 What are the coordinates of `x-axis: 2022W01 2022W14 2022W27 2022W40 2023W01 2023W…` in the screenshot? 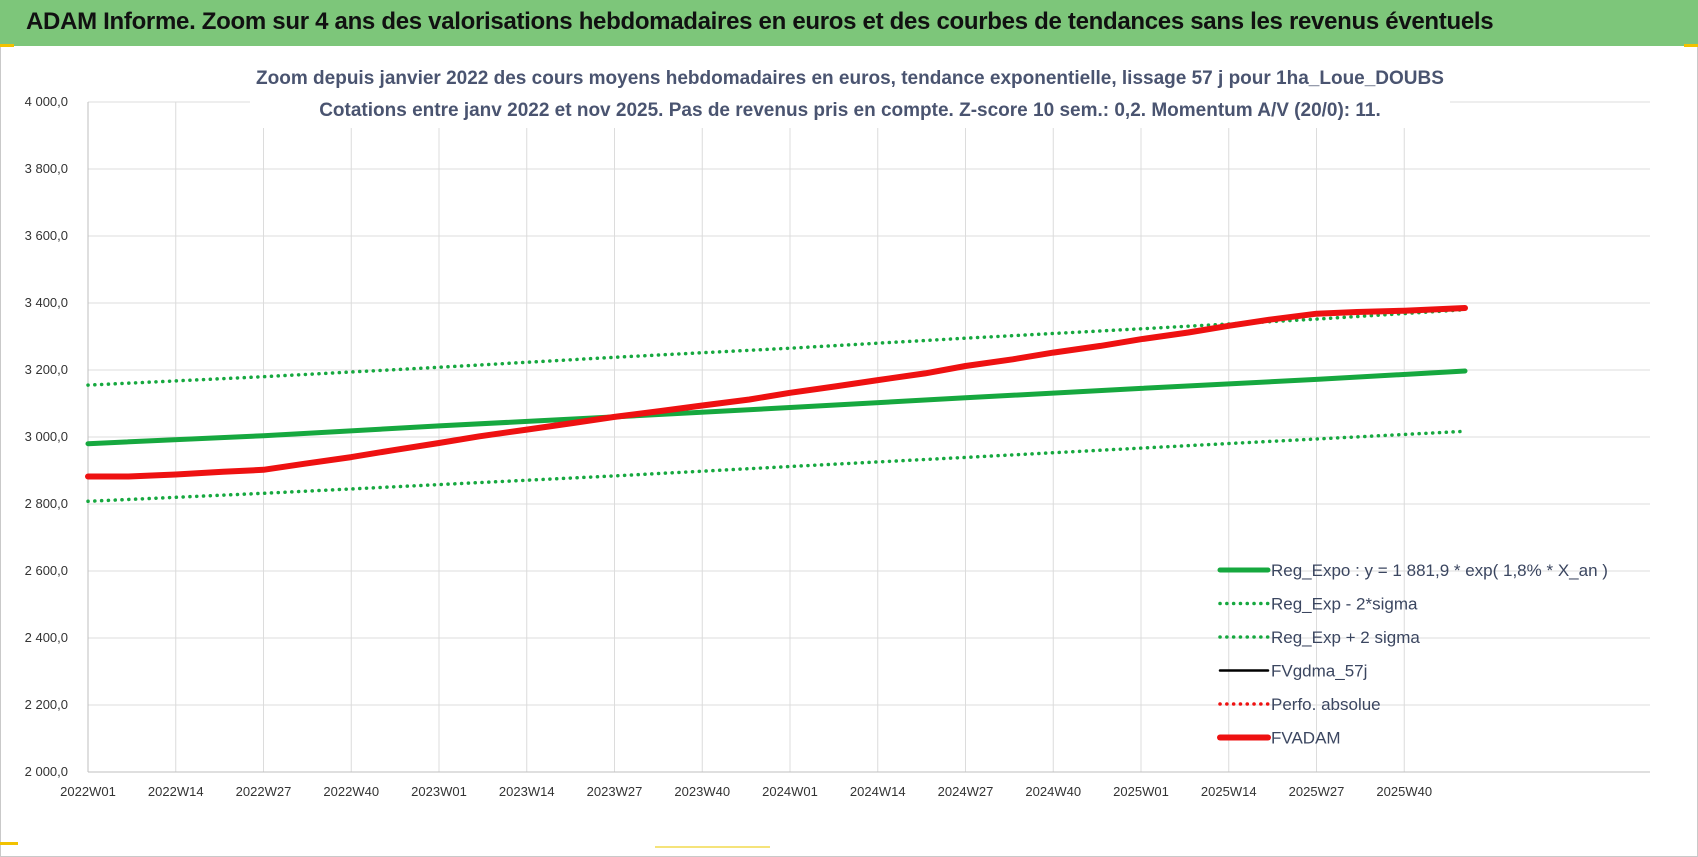 It's located at (855, 785).